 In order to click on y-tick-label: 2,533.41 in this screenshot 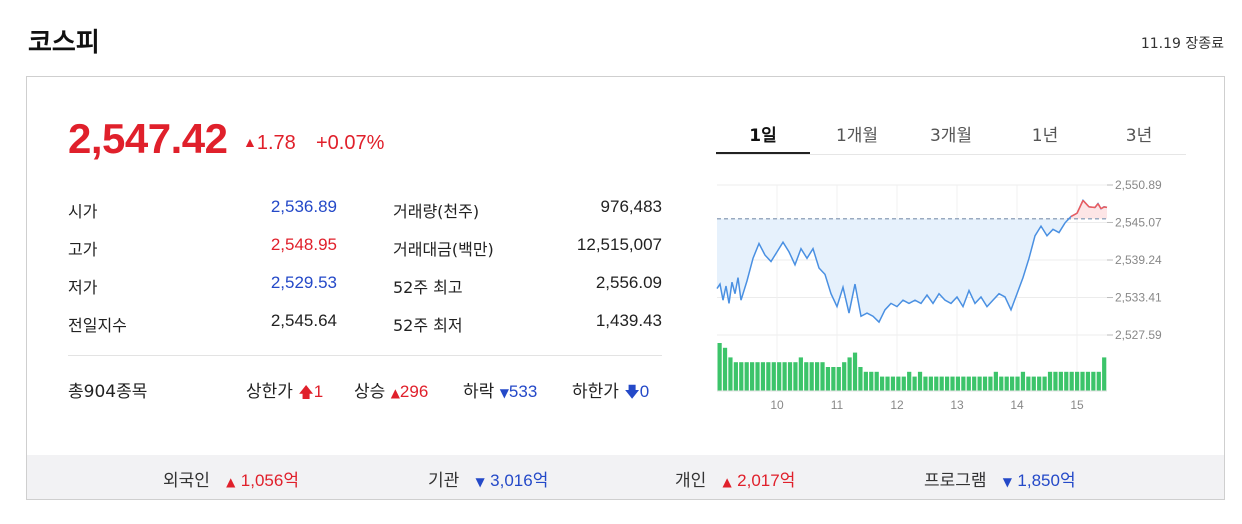, I will do `click(1138, 298)`.